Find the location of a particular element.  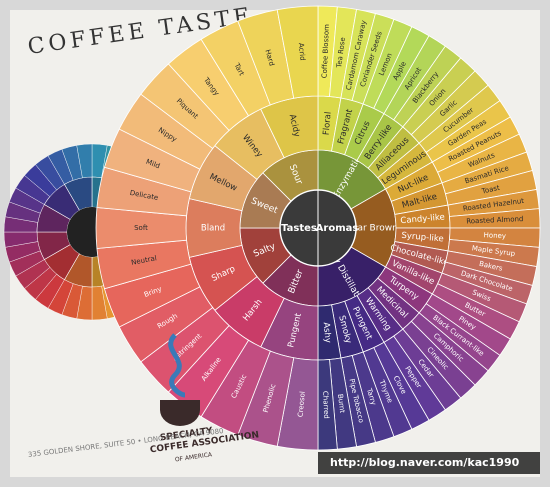

wheel-segment is located at coordinates (297, 52).